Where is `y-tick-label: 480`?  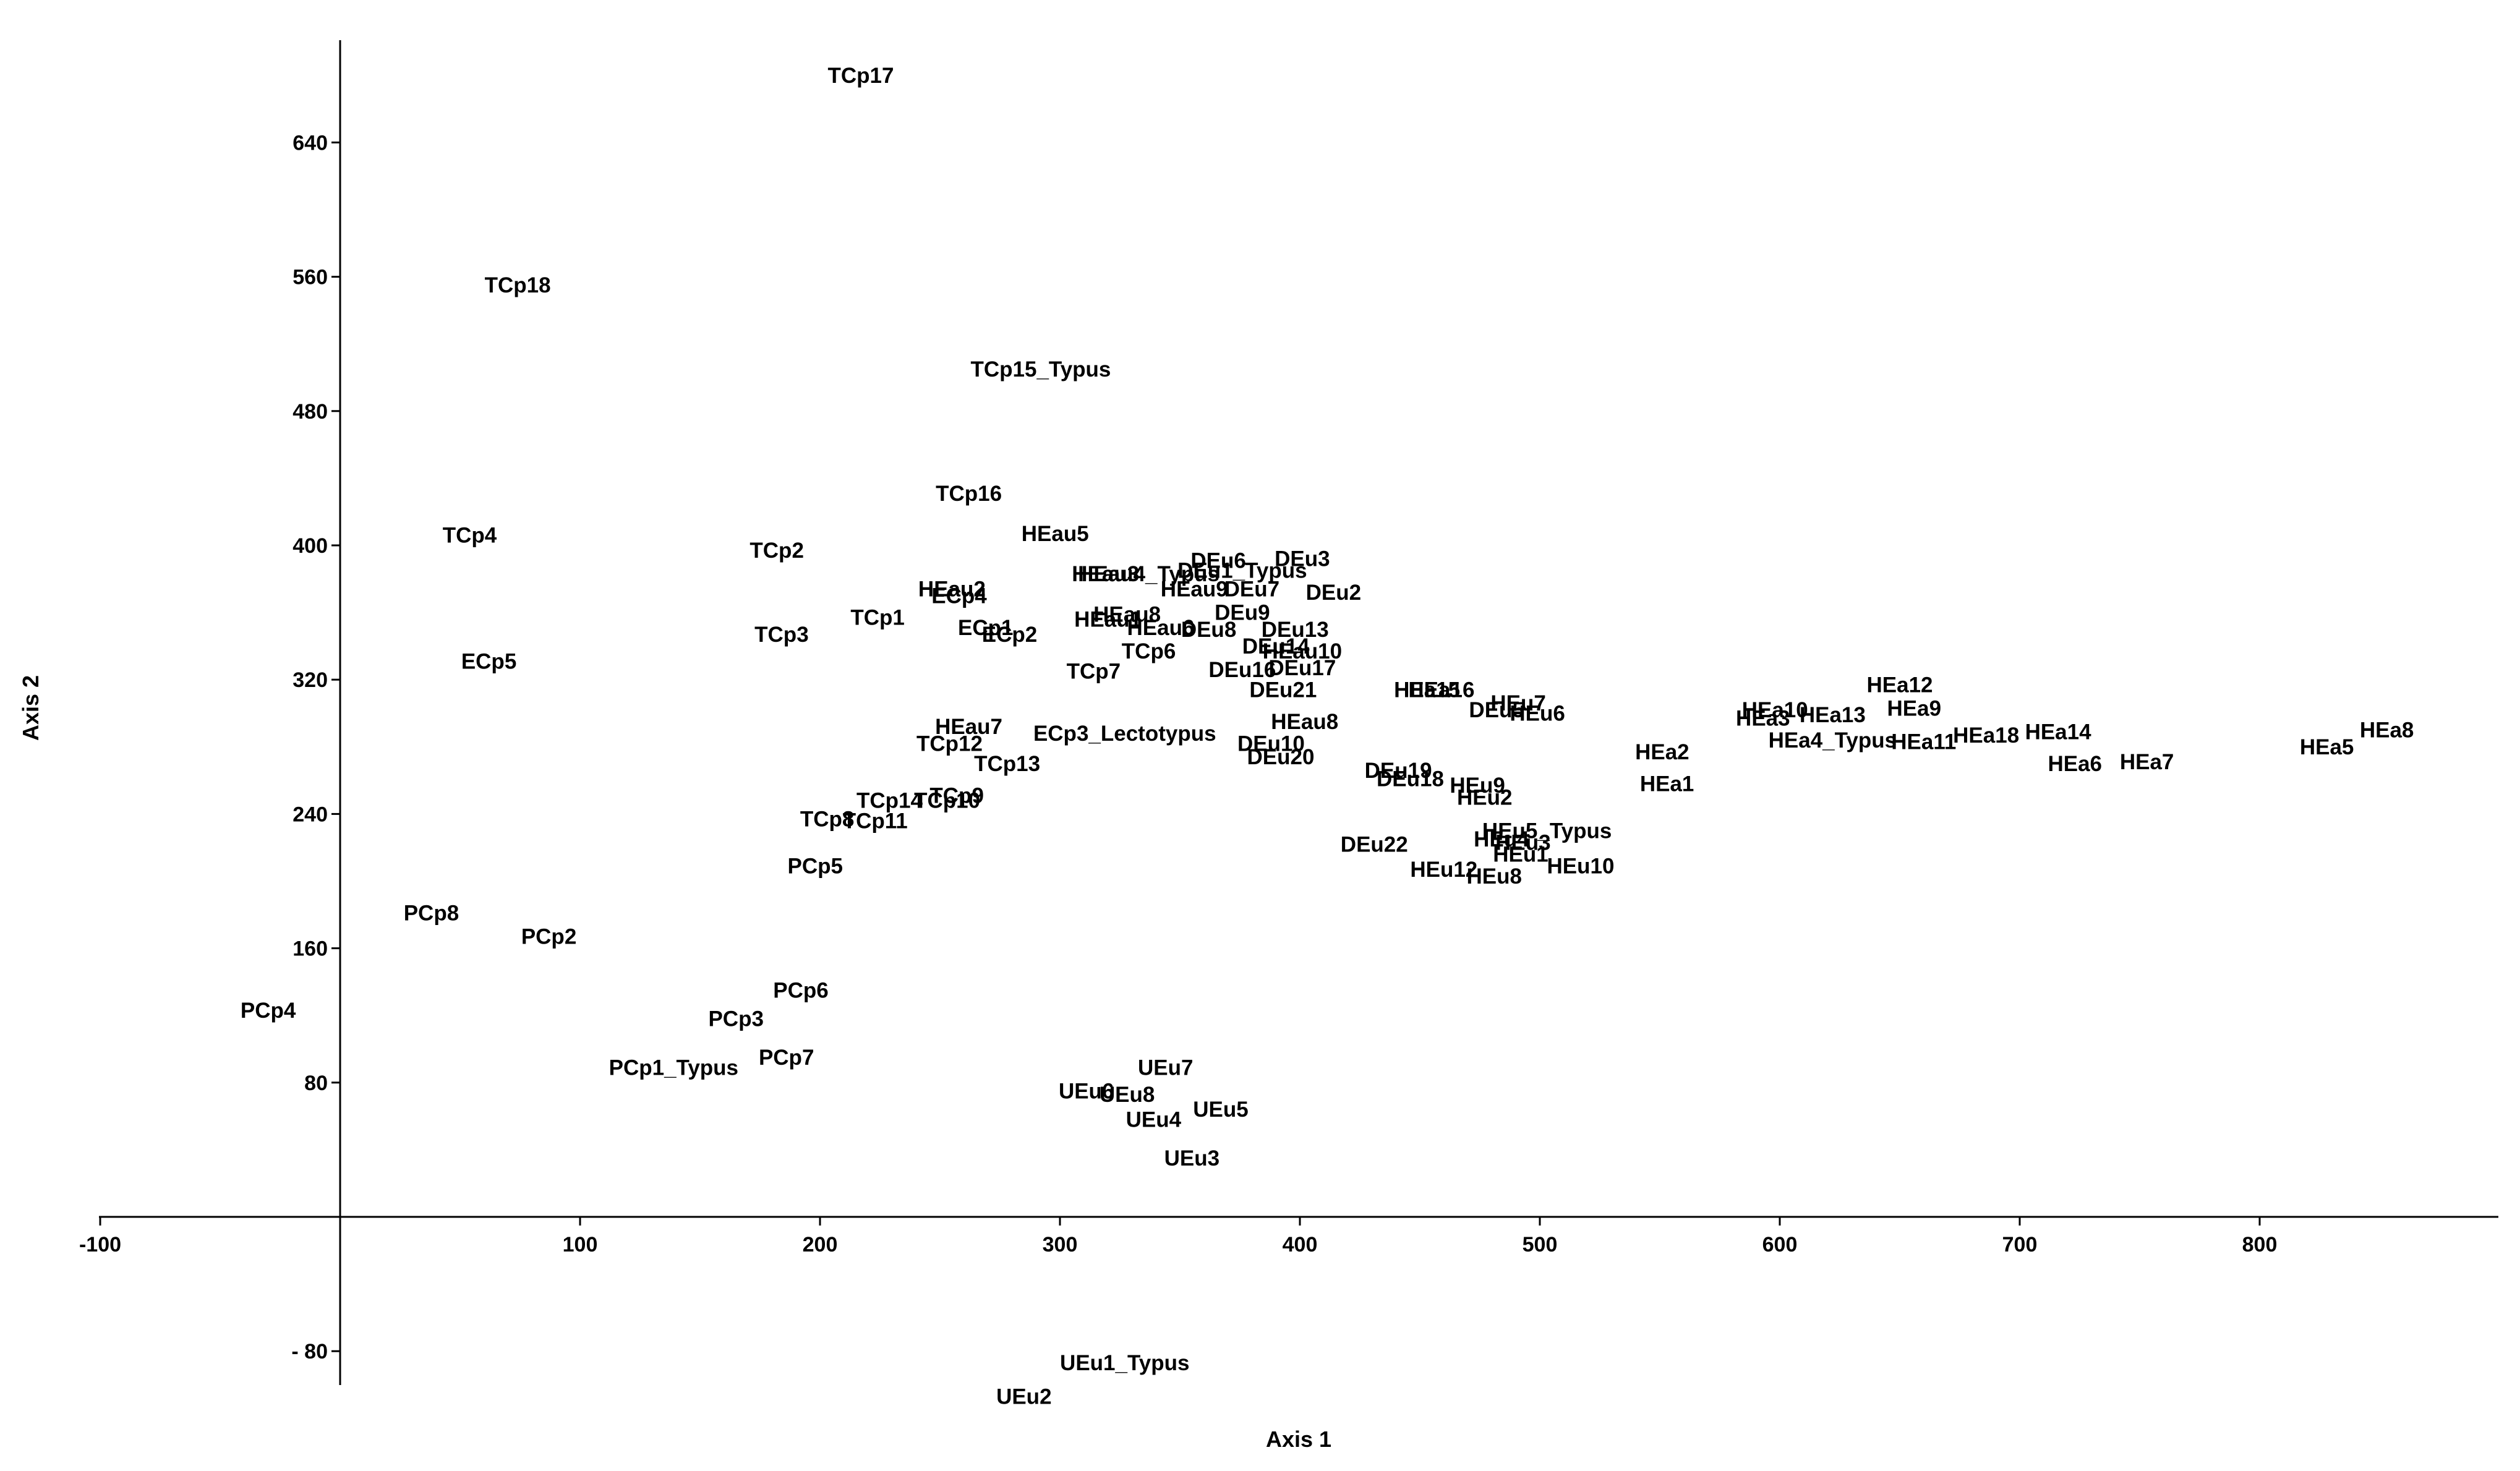
y-tick-label: 480 is located at coordinates (310, 412).